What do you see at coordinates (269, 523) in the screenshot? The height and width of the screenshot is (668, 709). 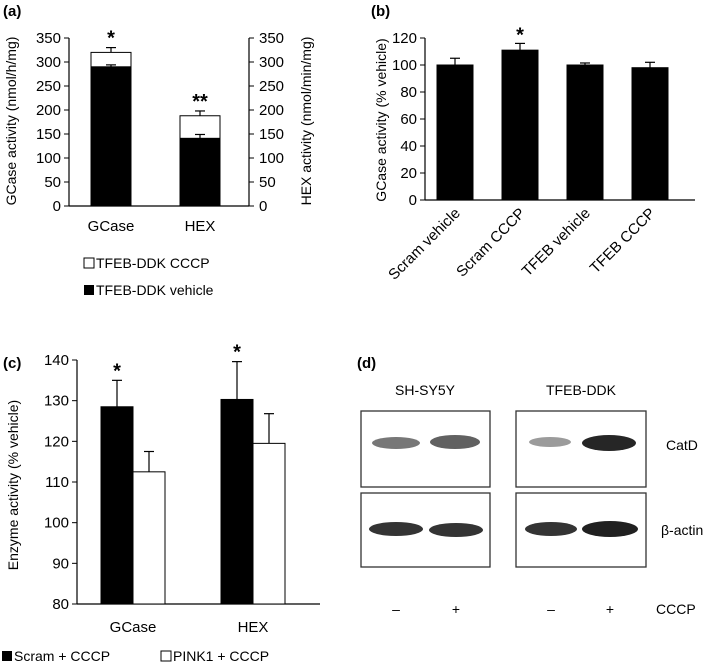 I see `bar-pink1-cccp-hex` at bounding box center [269, 523].